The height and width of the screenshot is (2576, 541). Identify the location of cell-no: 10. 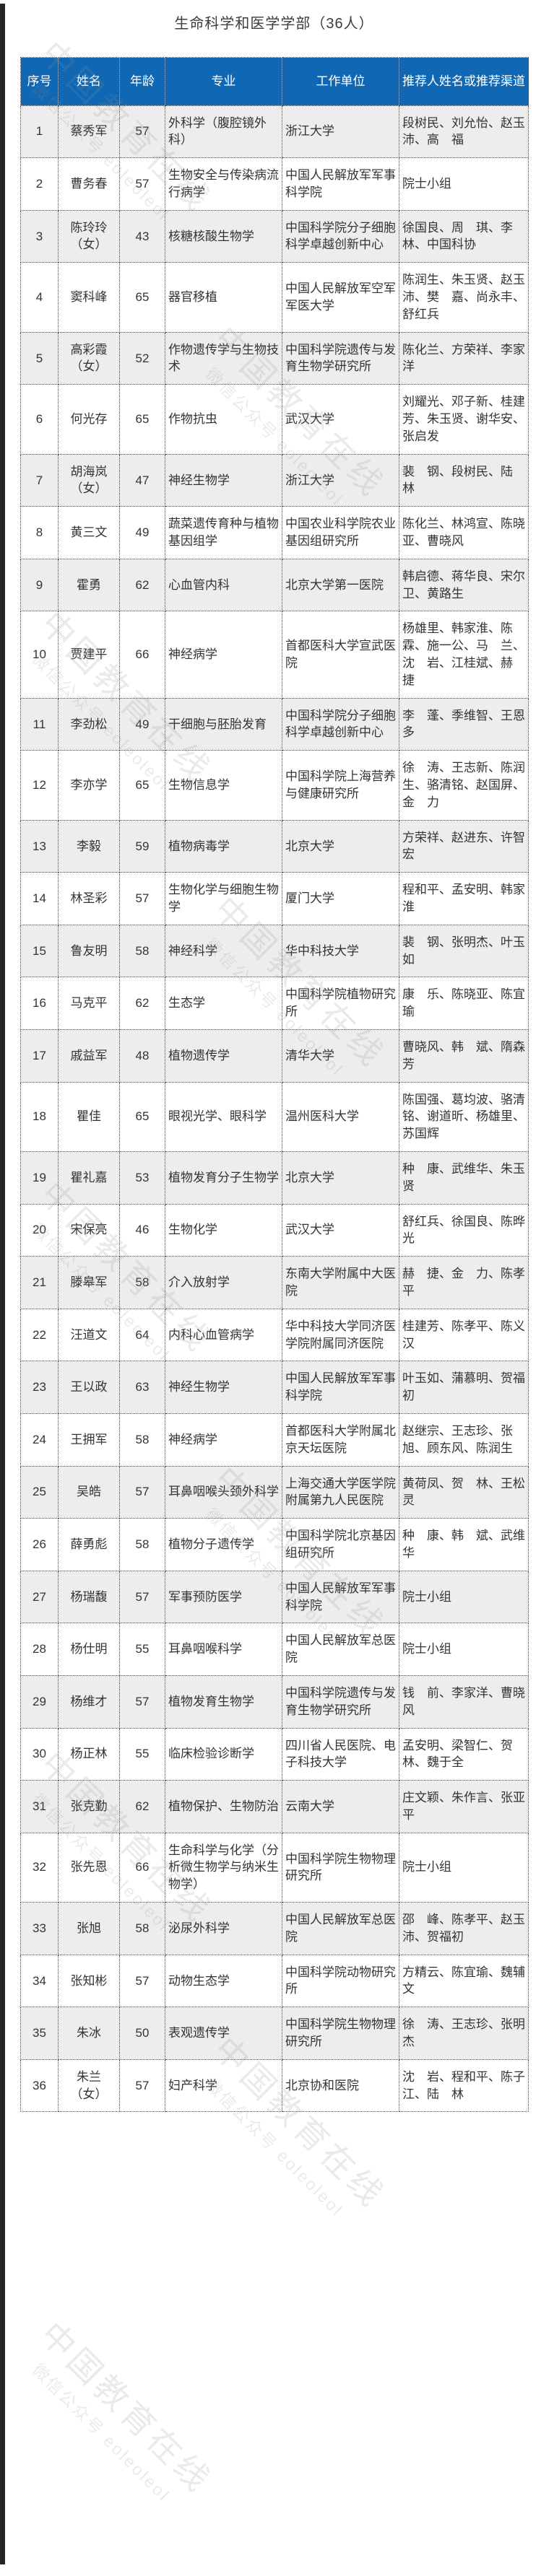
(39, 655).